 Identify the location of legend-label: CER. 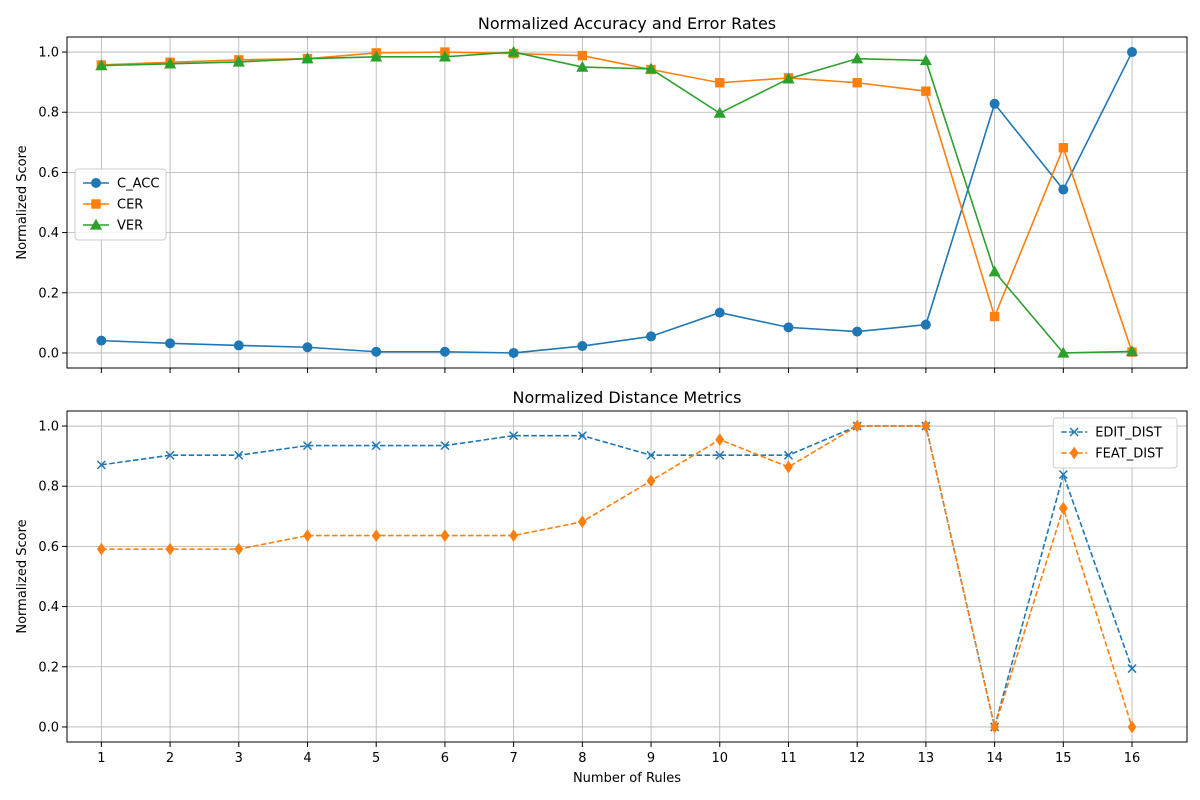
(130, 205).